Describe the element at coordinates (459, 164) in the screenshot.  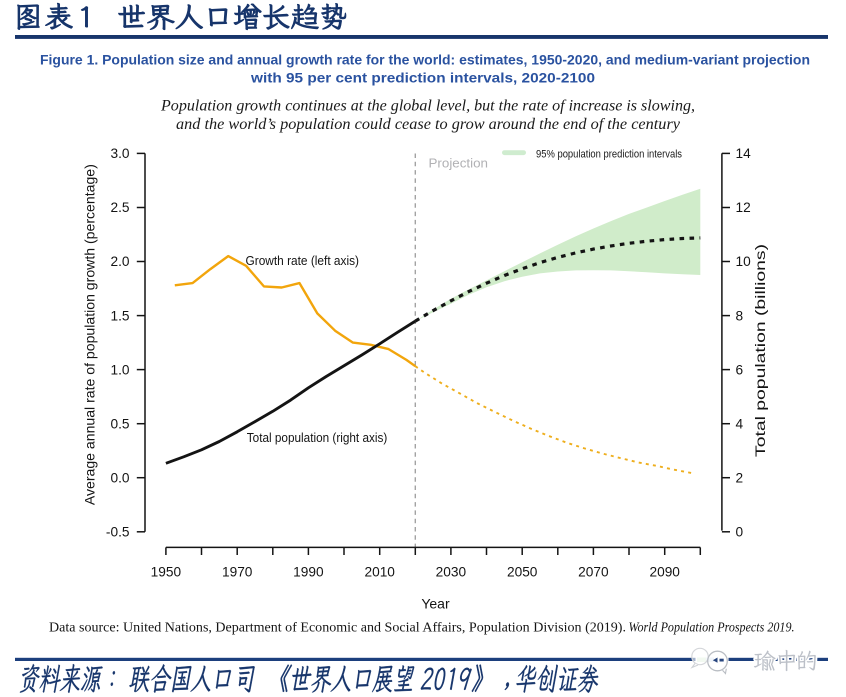
I see `svg-text: Projection` at that location.